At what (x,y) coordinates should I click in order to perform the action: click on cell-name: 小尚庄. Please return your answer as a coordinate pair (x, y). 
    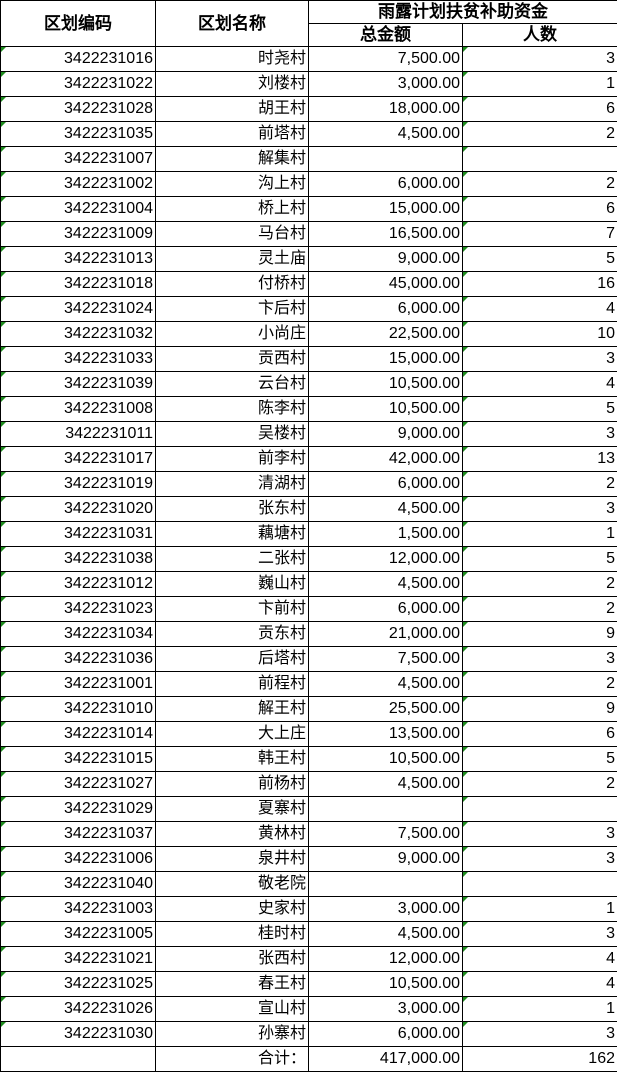
    Looking at the image, I should click on (232, 334).